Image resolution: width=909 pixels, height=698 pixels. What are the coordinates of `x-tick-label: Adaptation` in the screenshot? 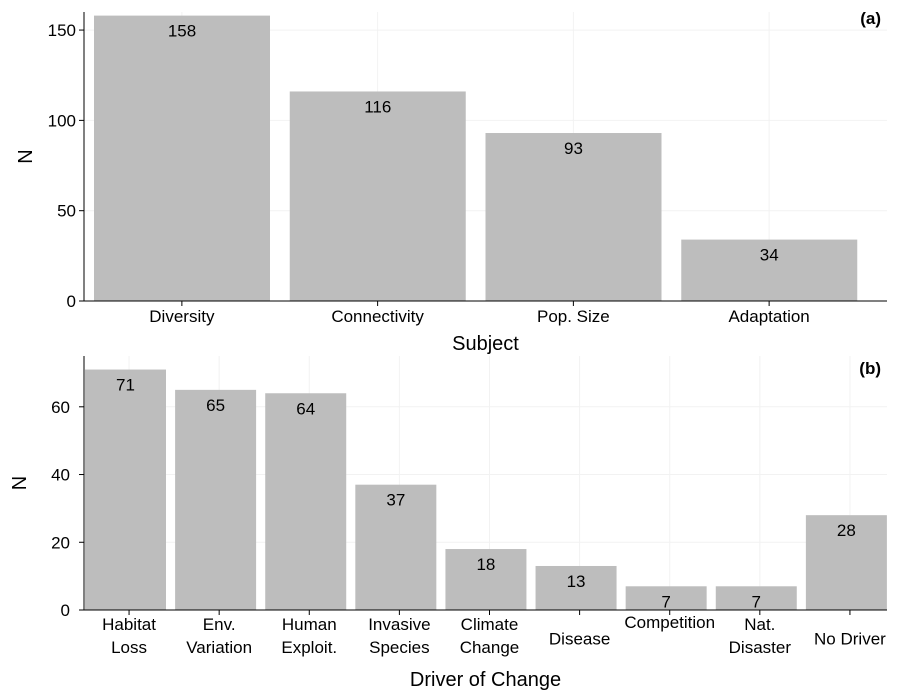 It's located at (768, 316).